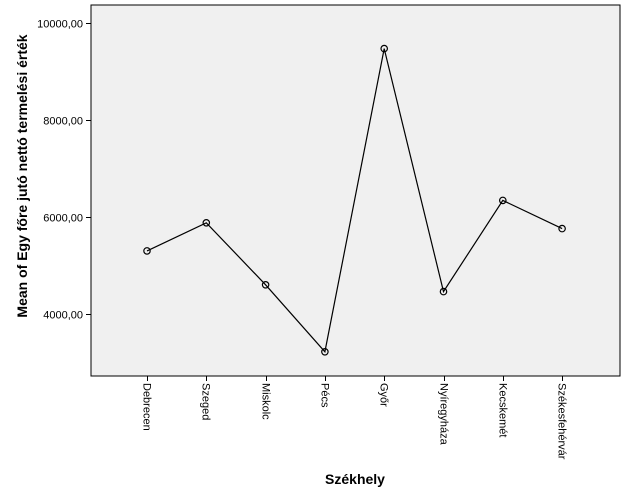 The width and height of the screenshot is (626, 501). I want to click on x-tick-label: Szeged, so click(206, 401).